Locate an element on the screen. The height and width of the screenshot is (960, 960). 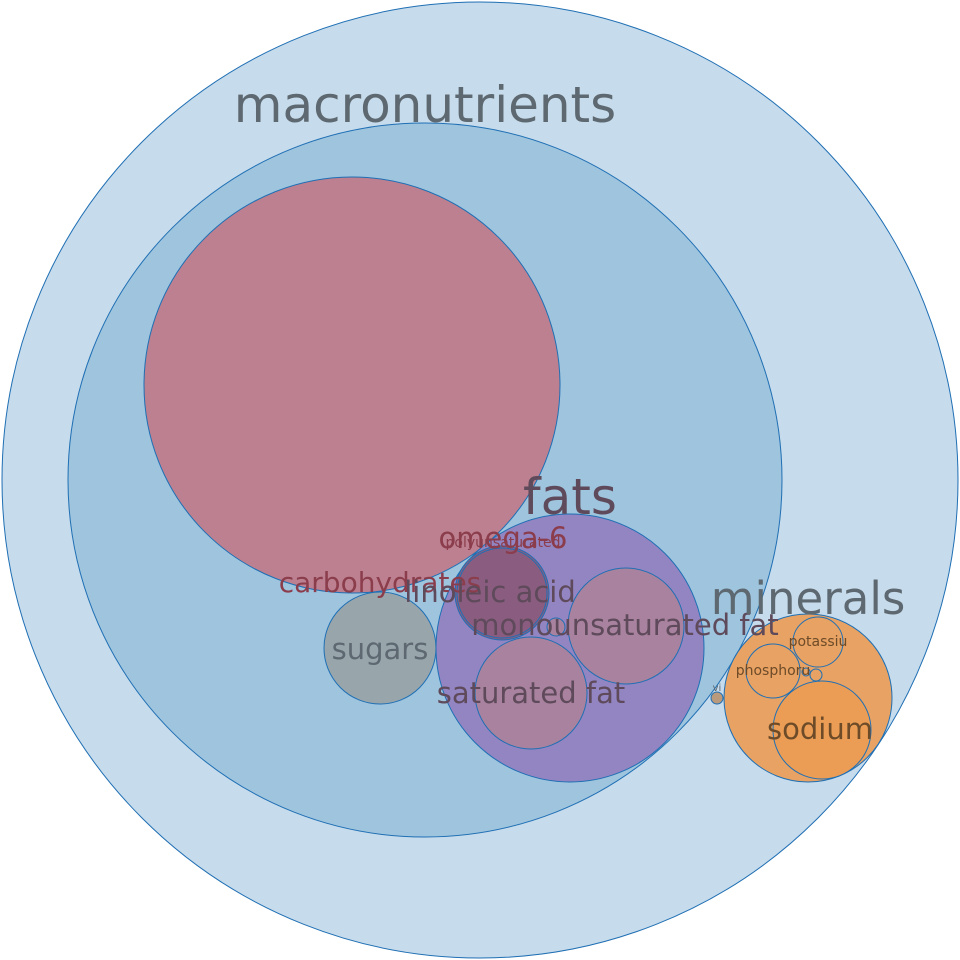
monounsaturated-circle is located at coordinates (626, 626).